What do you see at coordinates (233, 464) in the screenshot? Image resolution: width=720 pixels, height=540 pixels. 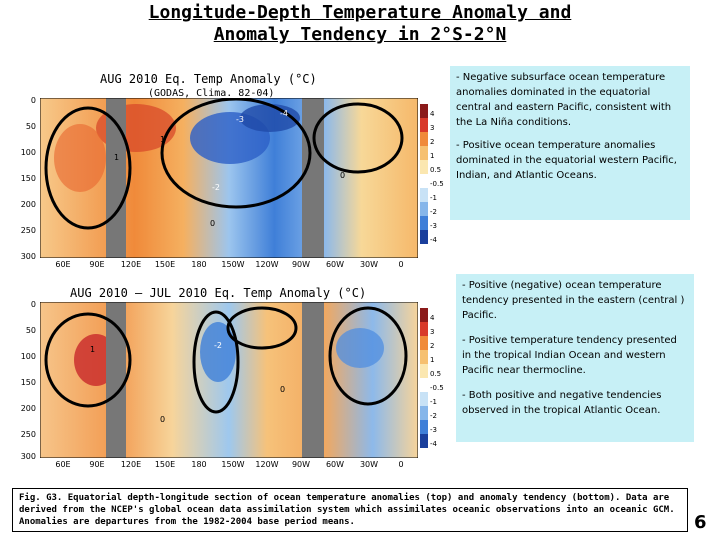 I see `bottom-x-tick: 150W` at bounding box center [233, 464].